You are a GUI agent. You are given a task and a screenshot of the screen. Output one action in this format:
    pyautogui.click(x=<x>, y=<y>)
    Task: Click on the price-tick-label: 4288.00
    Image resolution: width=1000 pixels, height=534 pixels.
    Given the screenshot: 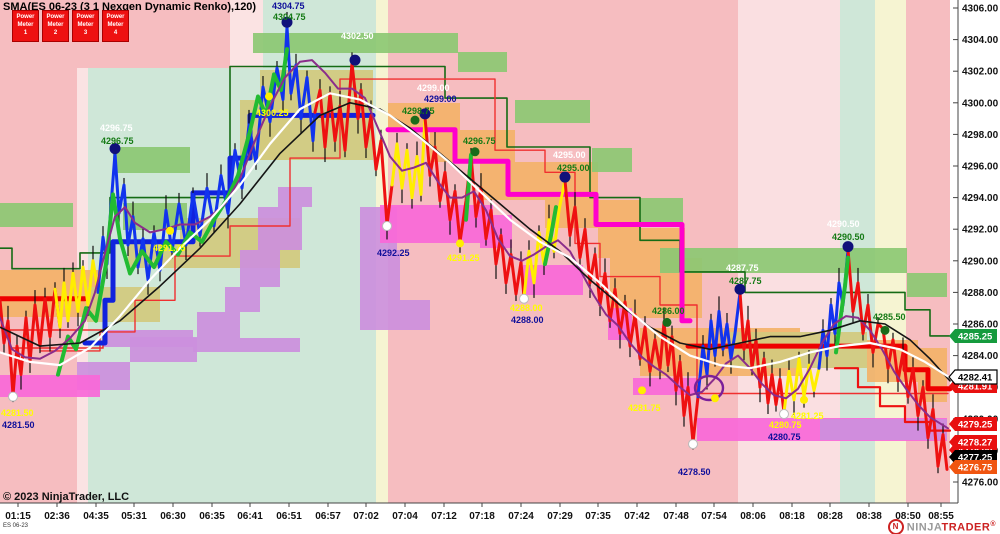 What is the action you would take?
    pyautogui.click(x=980, y=293)
    